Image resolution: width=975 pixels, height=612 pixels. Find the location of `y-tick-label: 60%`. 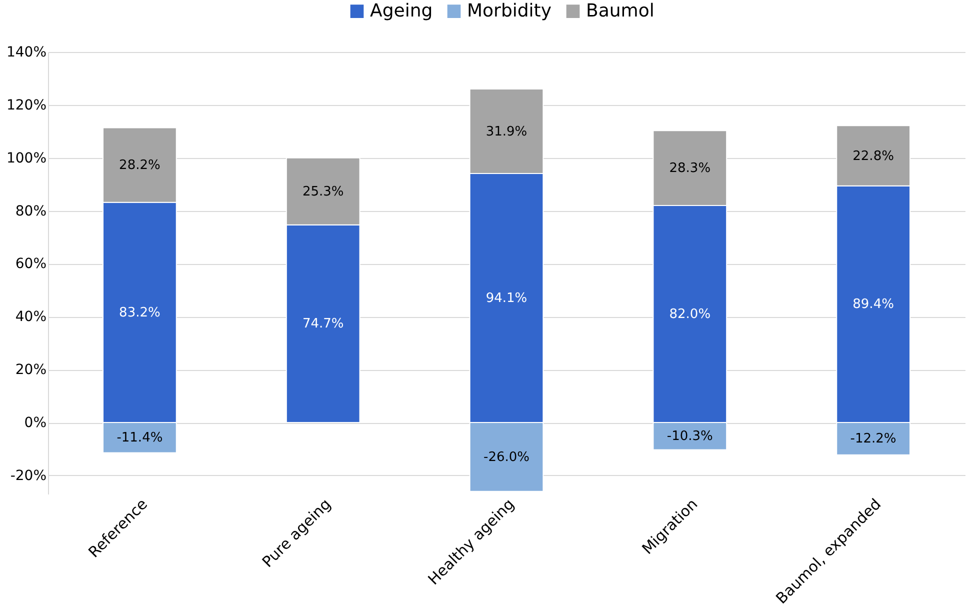

y-tick-label: 60% is located at coordinates (30, 264).